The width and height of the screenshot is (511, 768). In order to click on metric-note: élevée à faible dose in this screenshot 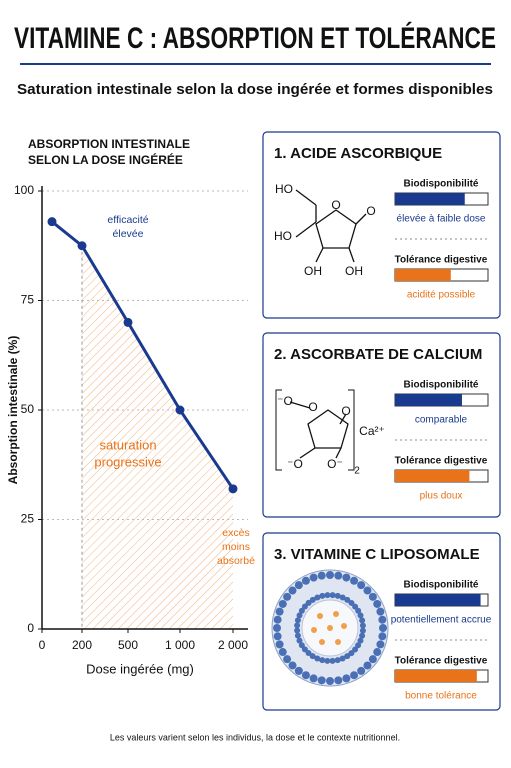, I will do `click(441, 219)`.